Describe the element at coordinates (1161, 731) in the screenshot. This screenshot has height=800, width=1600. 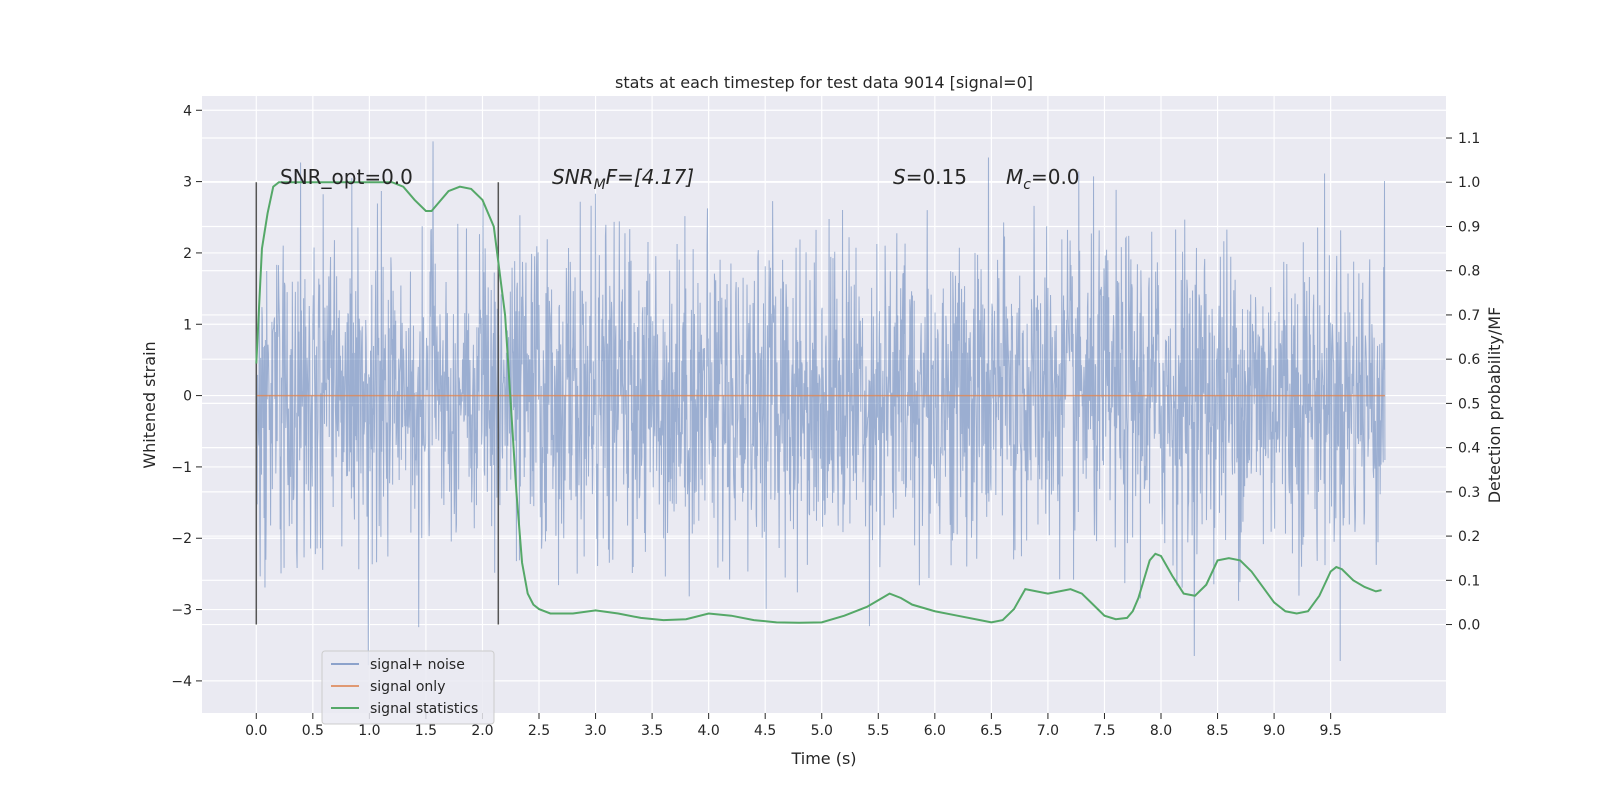
I see `x-tick-label: 8.0` at that location.